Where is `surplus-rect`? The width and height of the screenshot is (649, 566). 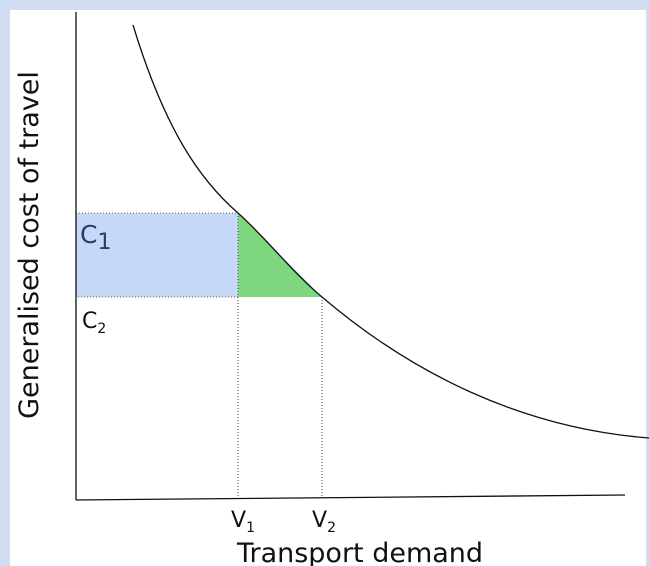 surplus-rect is located at coordinates (157, 255).